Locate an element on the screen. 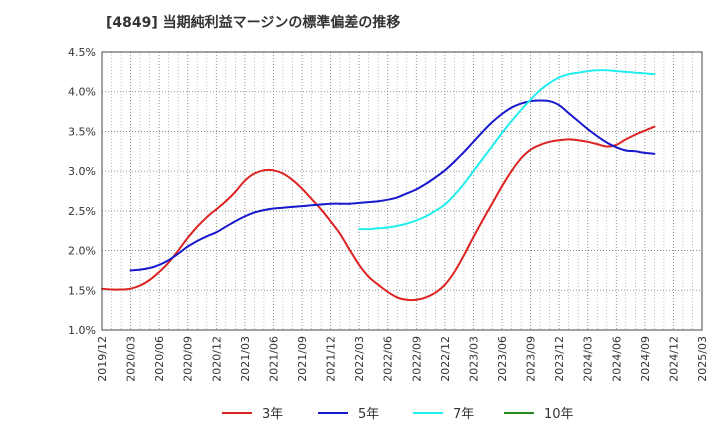  x-tick-label: 2023/06 is located at coordinates (502, 359).